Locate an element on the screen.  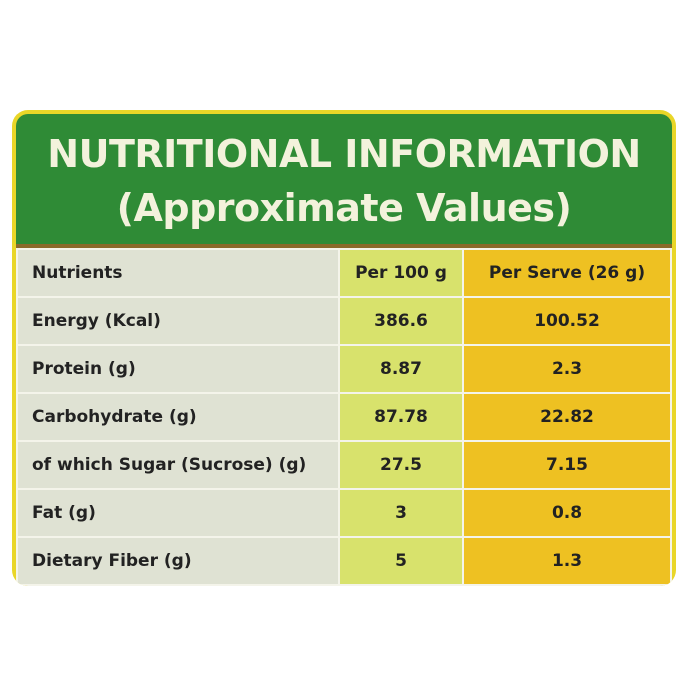
value-cell: 100.52 is located at coordinates (567, 321).